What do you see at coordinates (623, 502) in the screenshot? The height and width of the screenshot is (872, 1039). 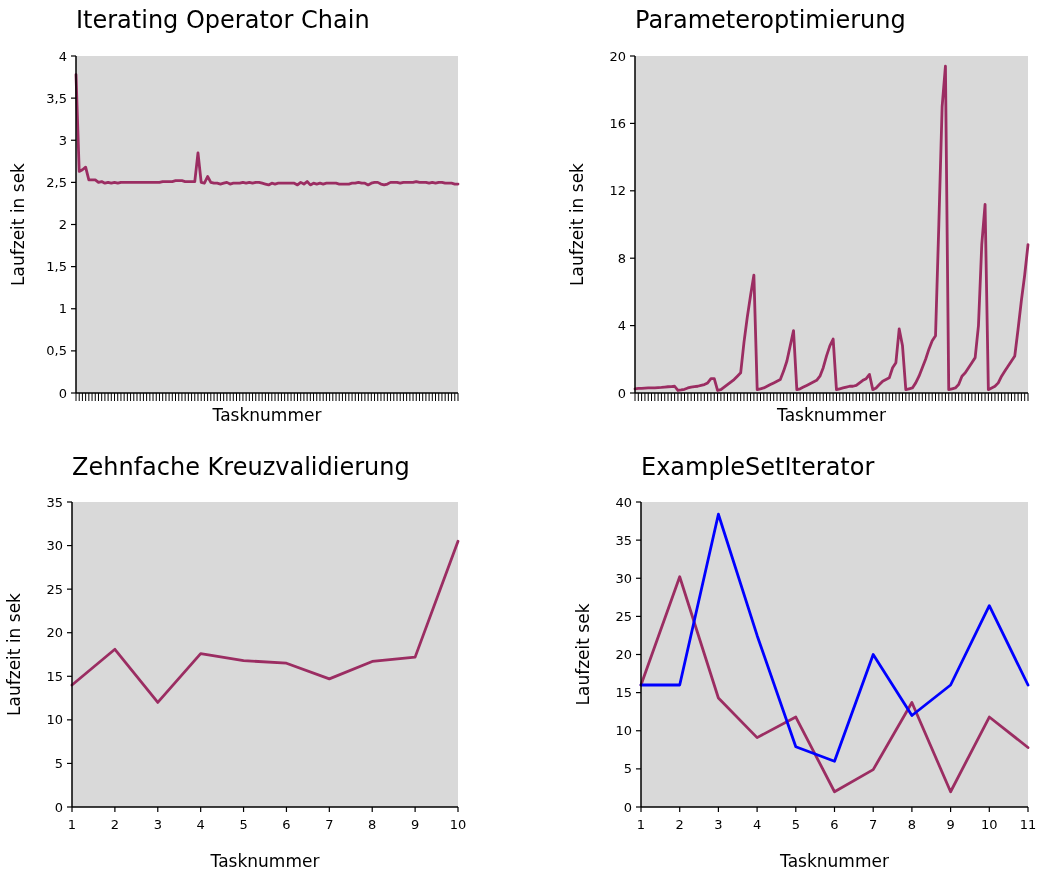 I see `y-tick-label: 40` at bounding box center [623, 502].